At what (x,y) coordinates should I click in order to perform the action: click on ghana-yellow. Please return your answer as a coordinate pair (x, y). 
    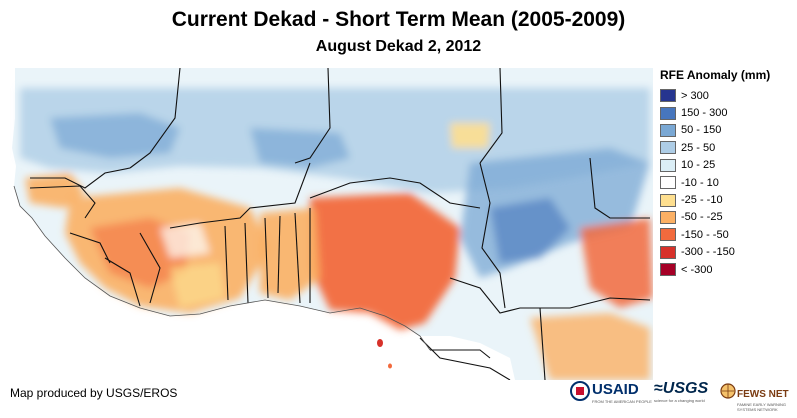
    Looking at the image, I should click on (197, 285).